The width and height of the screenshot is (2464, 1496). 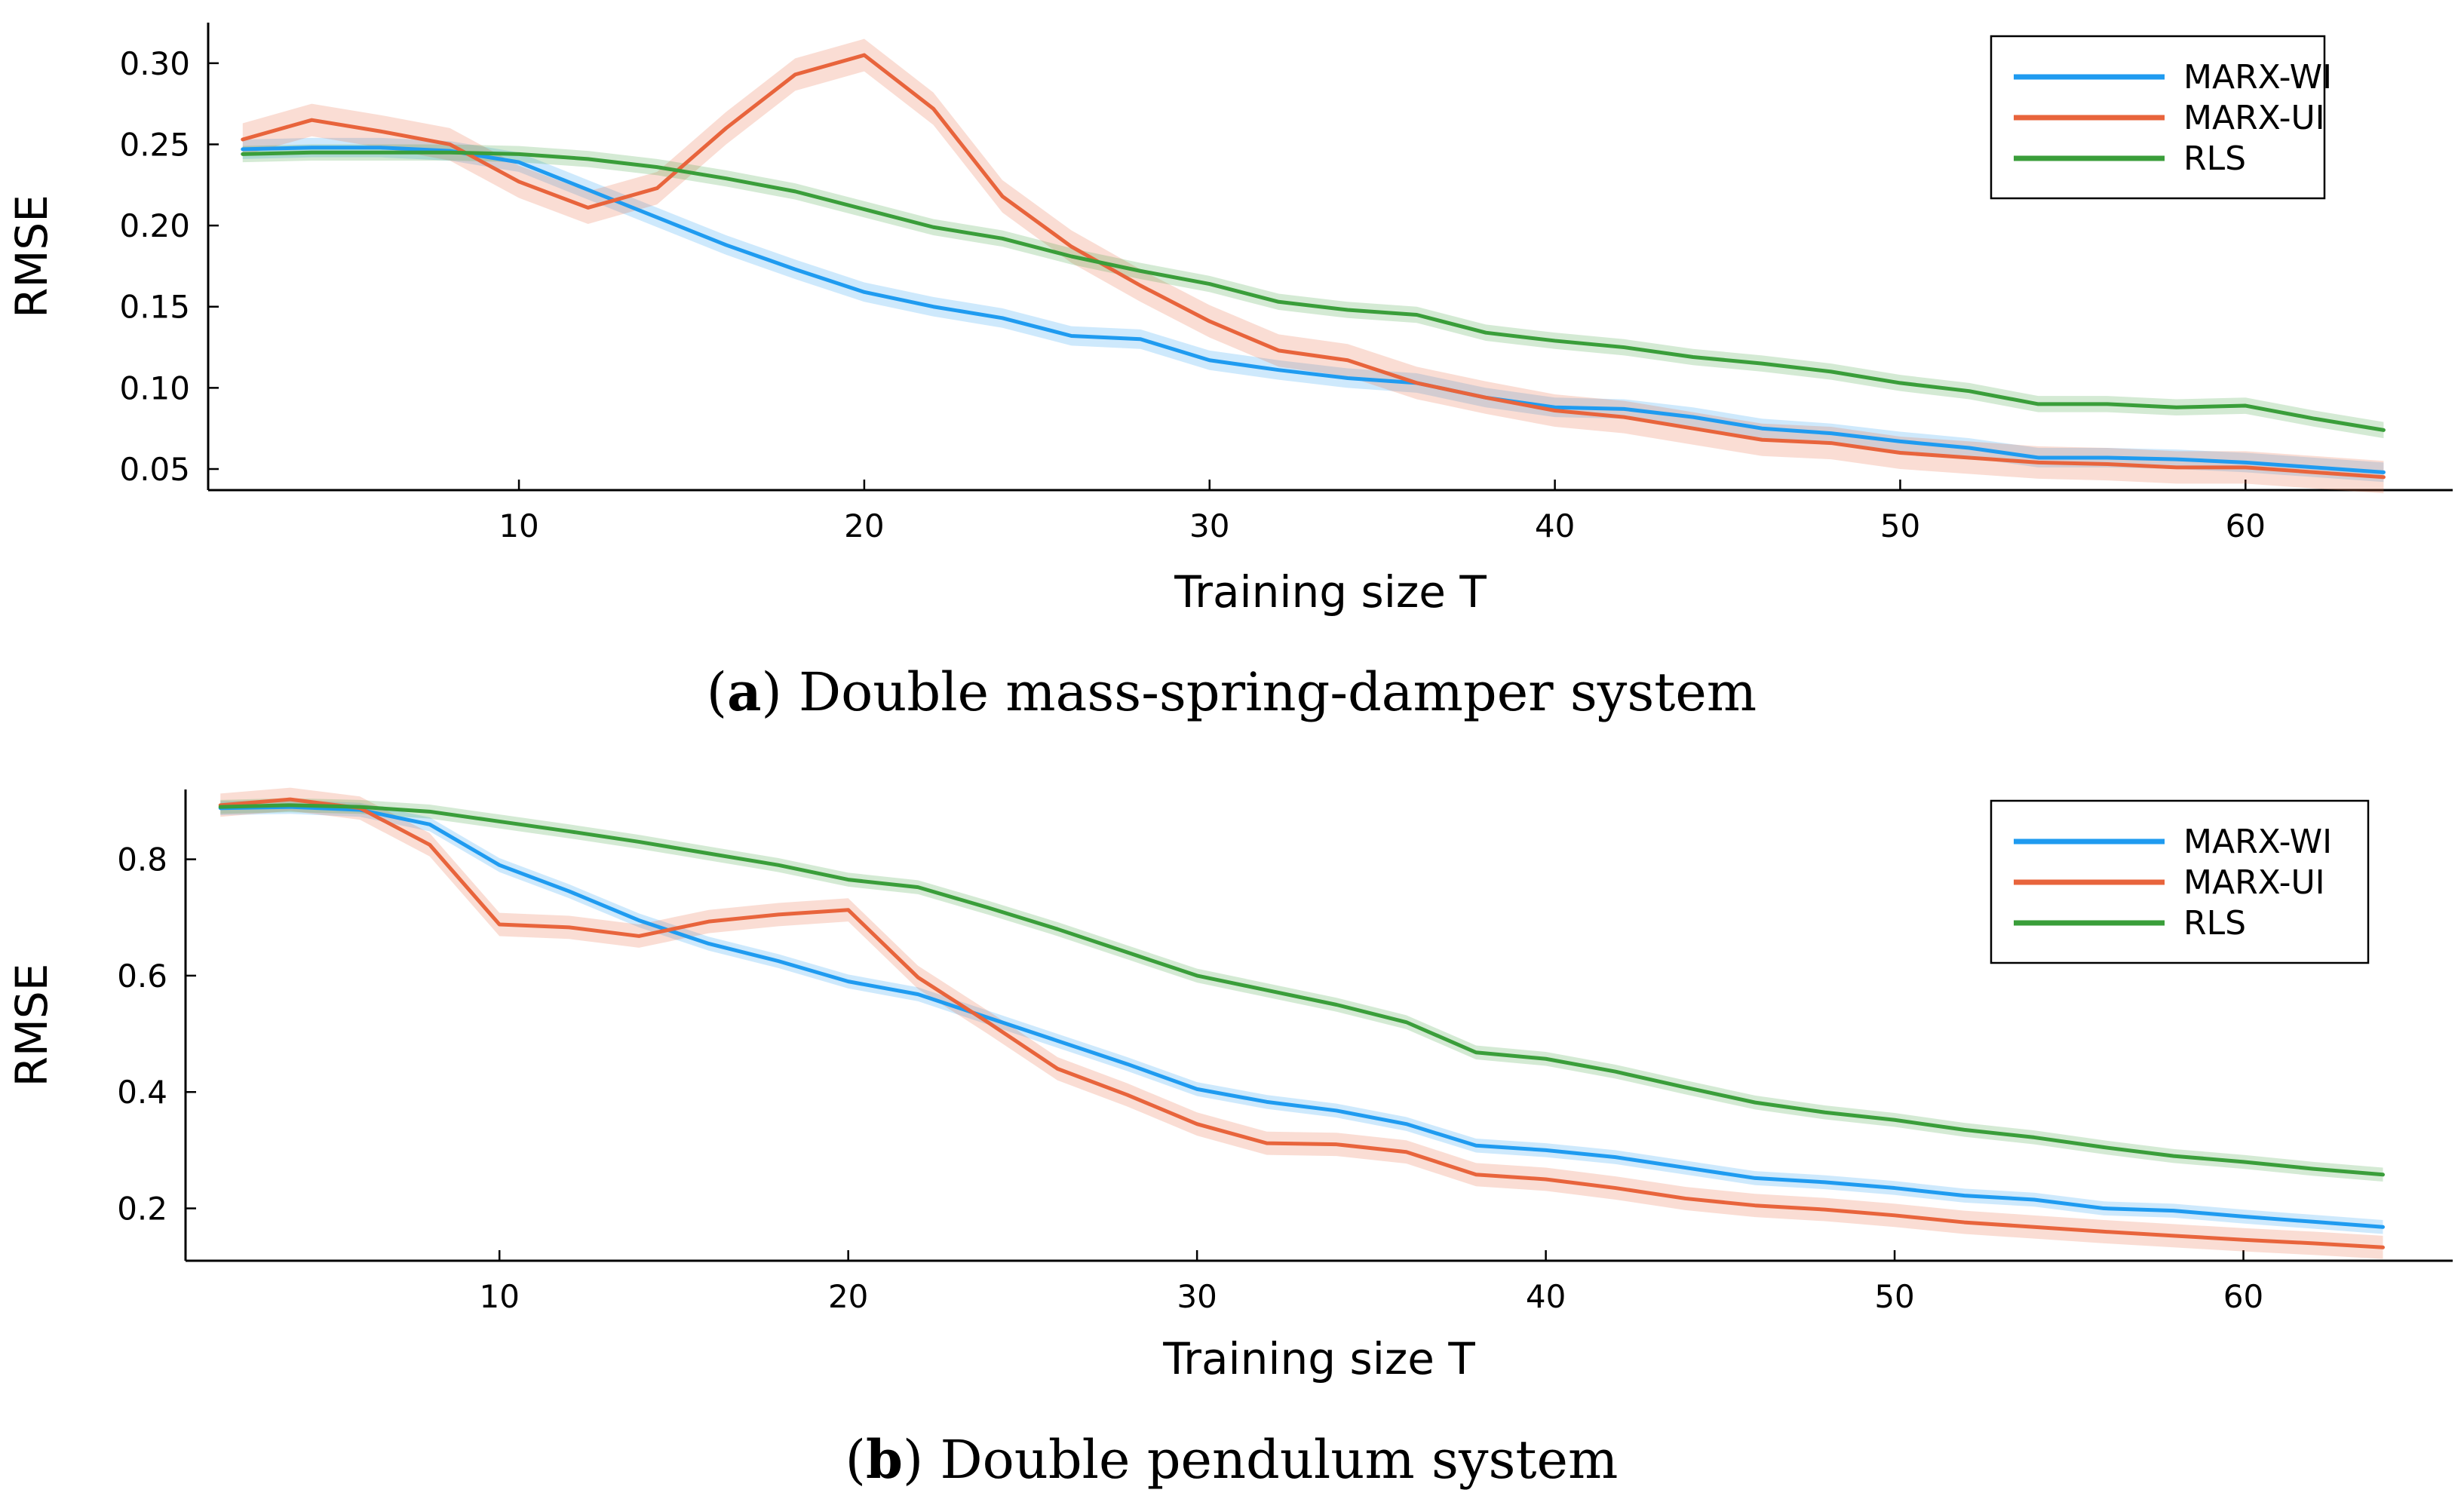 What do you see at coordinates (744, 692) in the screenshot?
I see `caption-panel-label: a` at bounding box center [744, 692].